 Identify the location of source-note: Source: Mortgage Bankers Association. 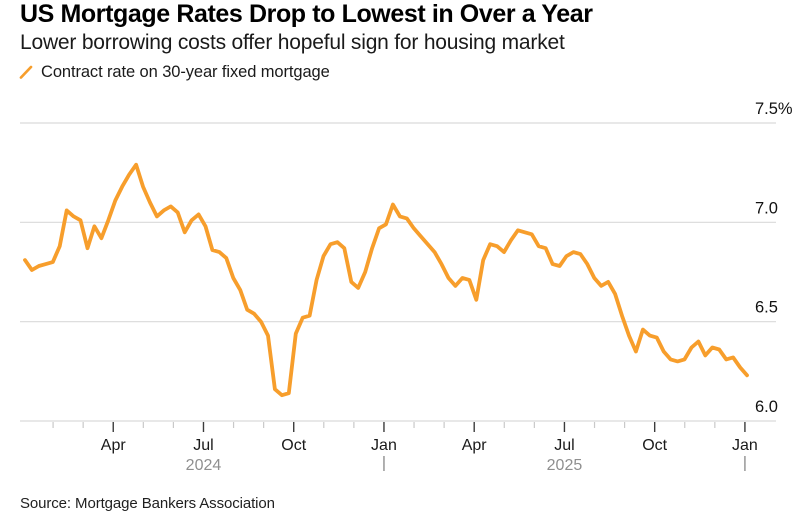
(147, 503).